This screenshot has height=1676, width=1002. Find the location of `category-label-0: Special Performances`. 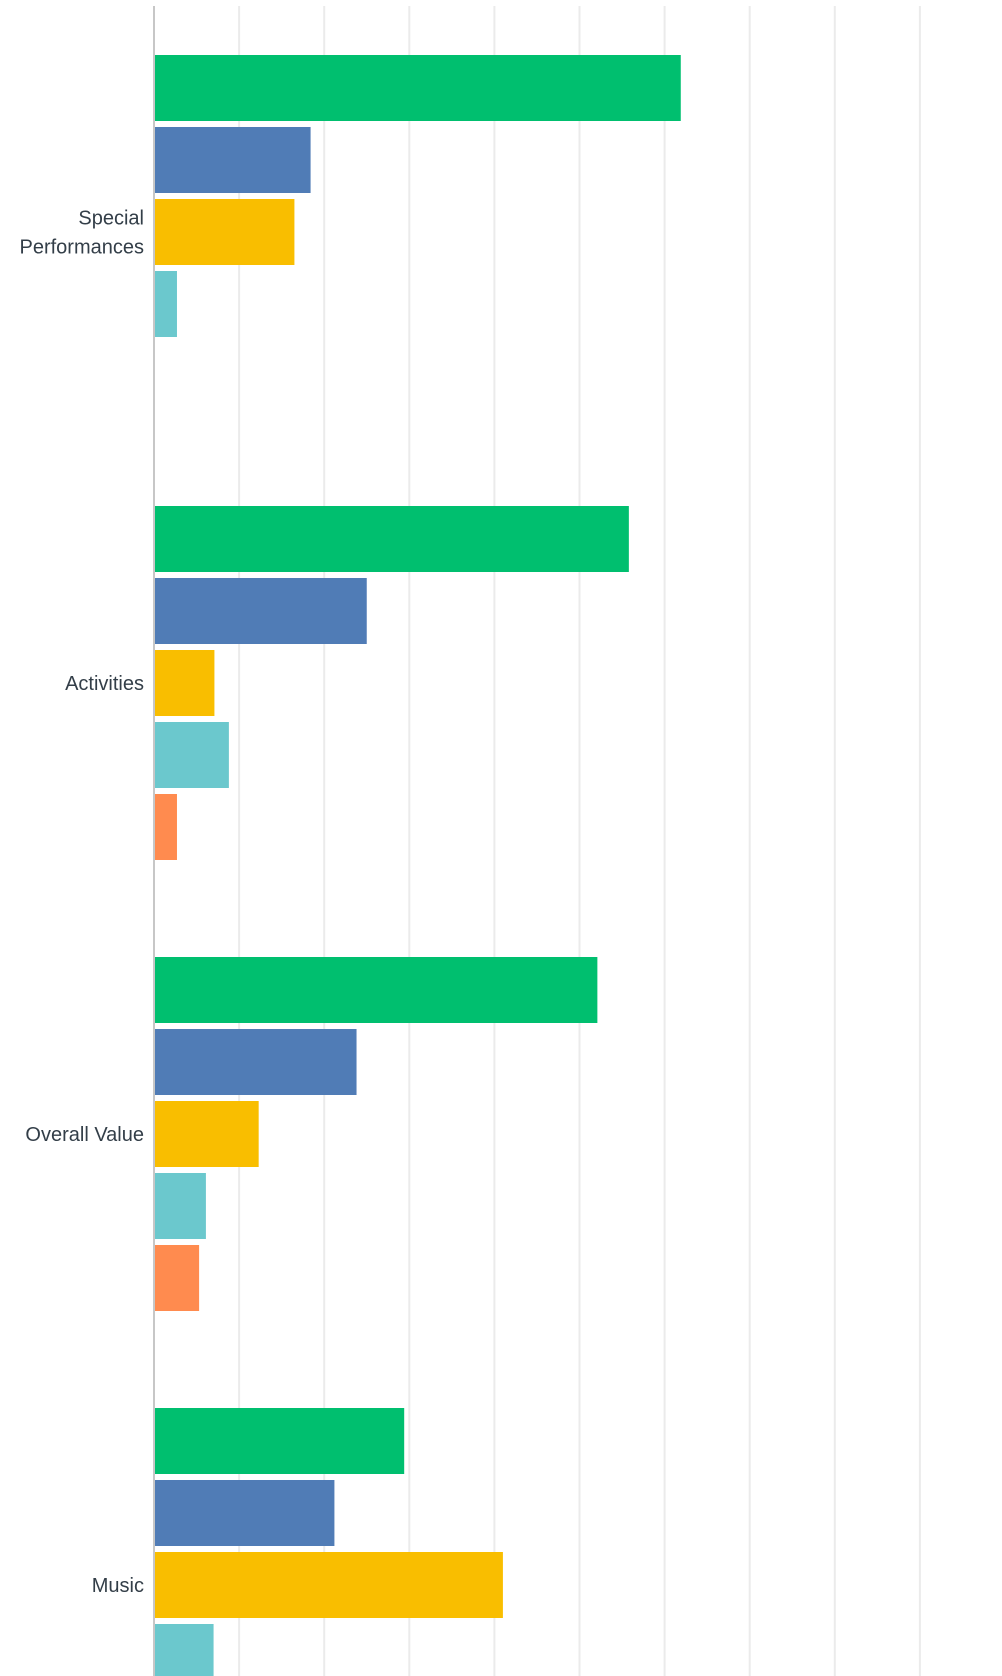

category-label-0: Special Performances is located at coordinates (82, 233).